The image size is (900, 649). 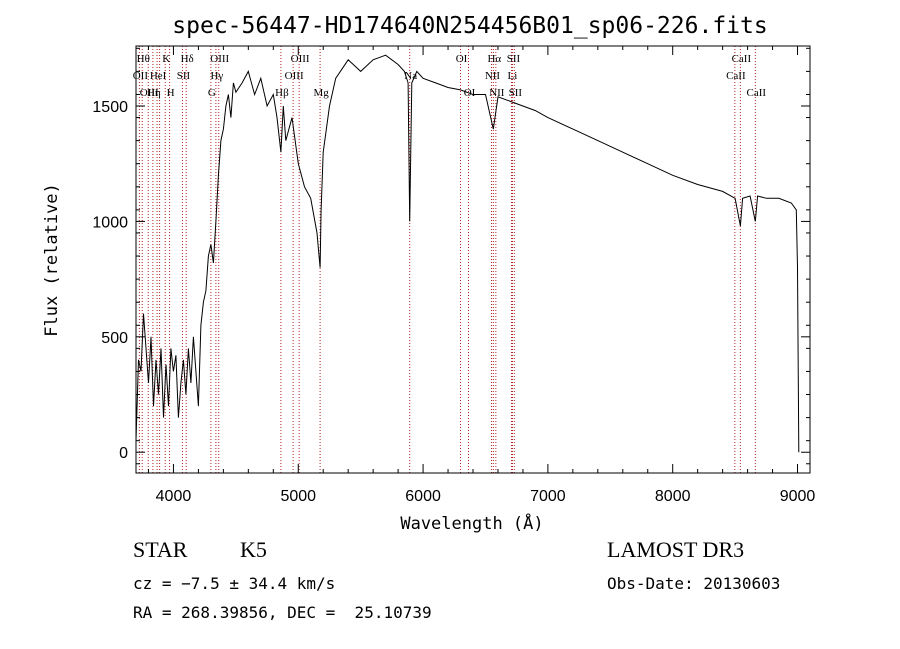 I want to click on spectral-line-label: HeI, so click(x=158, y=76).